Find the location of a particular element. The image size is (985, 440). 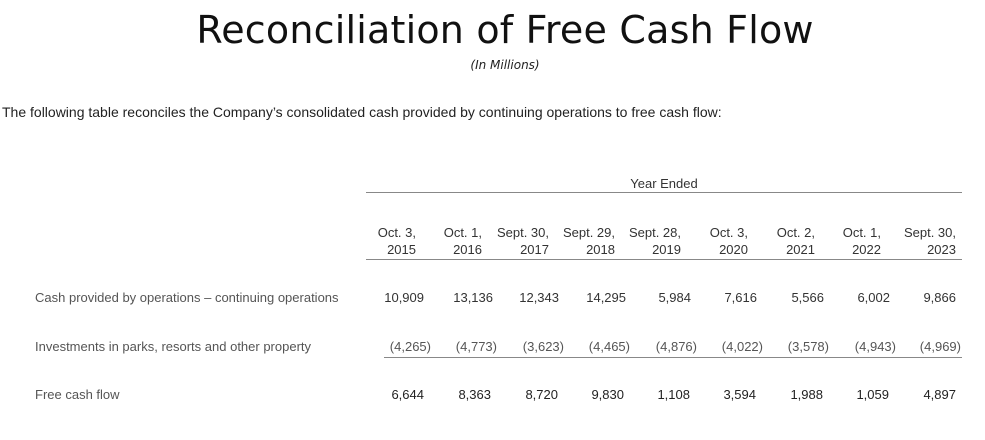

row-label-free-cash-flow: Free cash flow is located at coordinates (77, 394).